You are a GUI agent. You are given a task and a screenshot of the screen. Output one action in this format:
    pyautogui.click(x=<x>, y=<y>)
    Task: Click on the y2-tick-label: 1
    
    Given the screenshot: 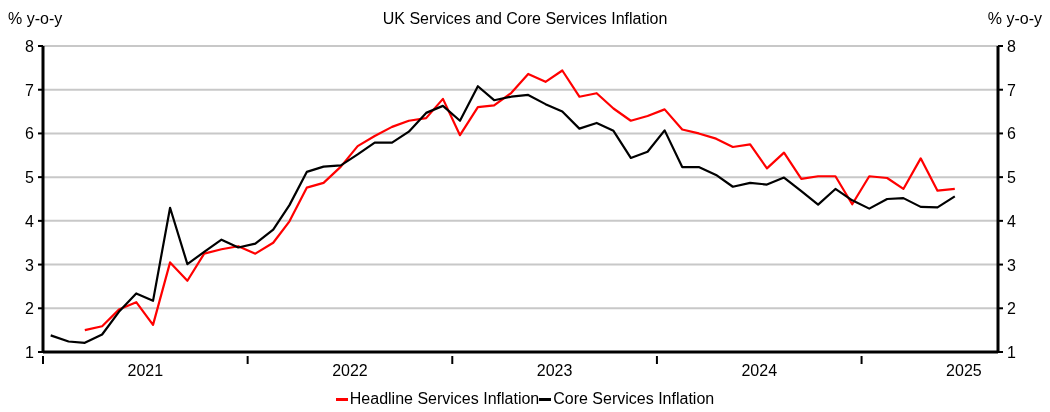 What is the action you would take?
    pyautogui.click(x=1011, y=352)
    